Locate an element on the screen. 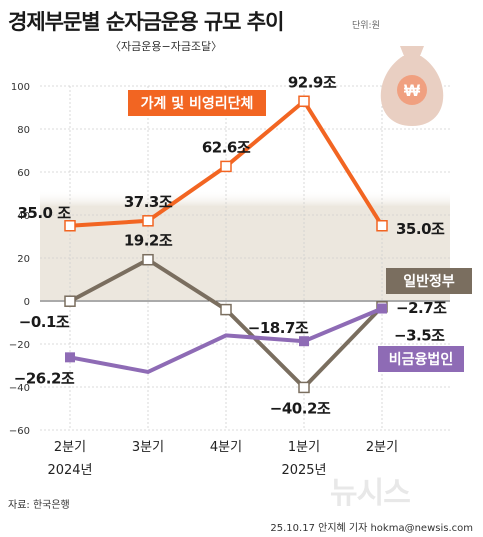 The height and width of the screenshot is (537, 483). y-tick-label: 40 is located at coordinates (23, 216).